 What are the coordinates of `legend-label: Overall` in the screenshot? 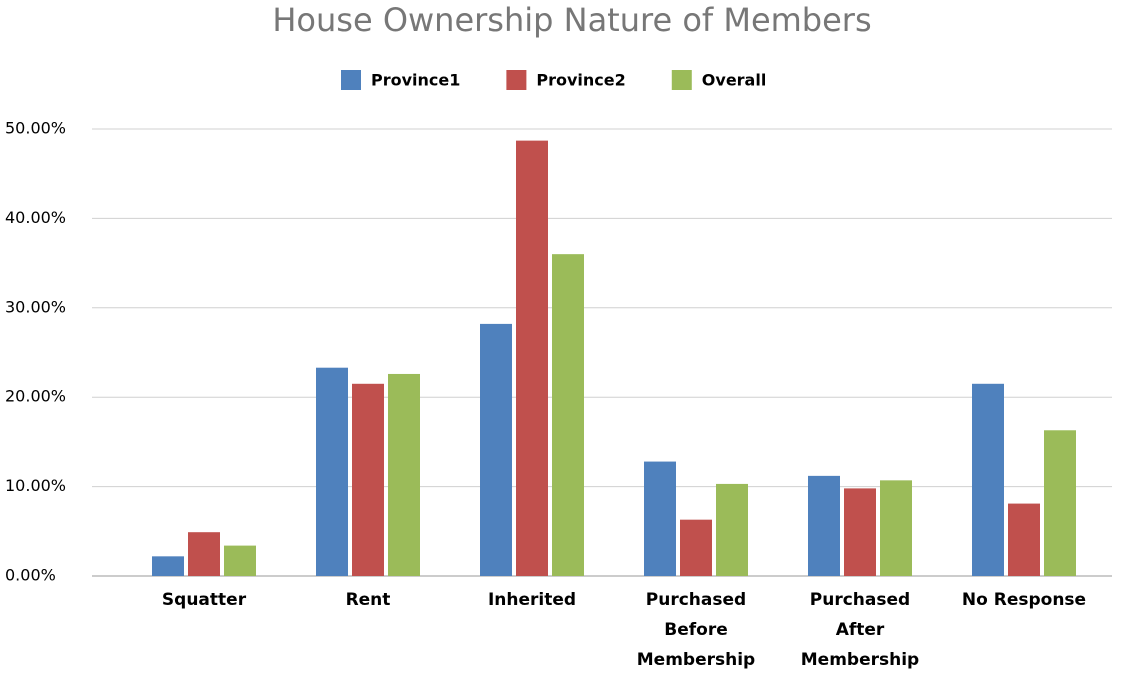 It's located at (734, 80).